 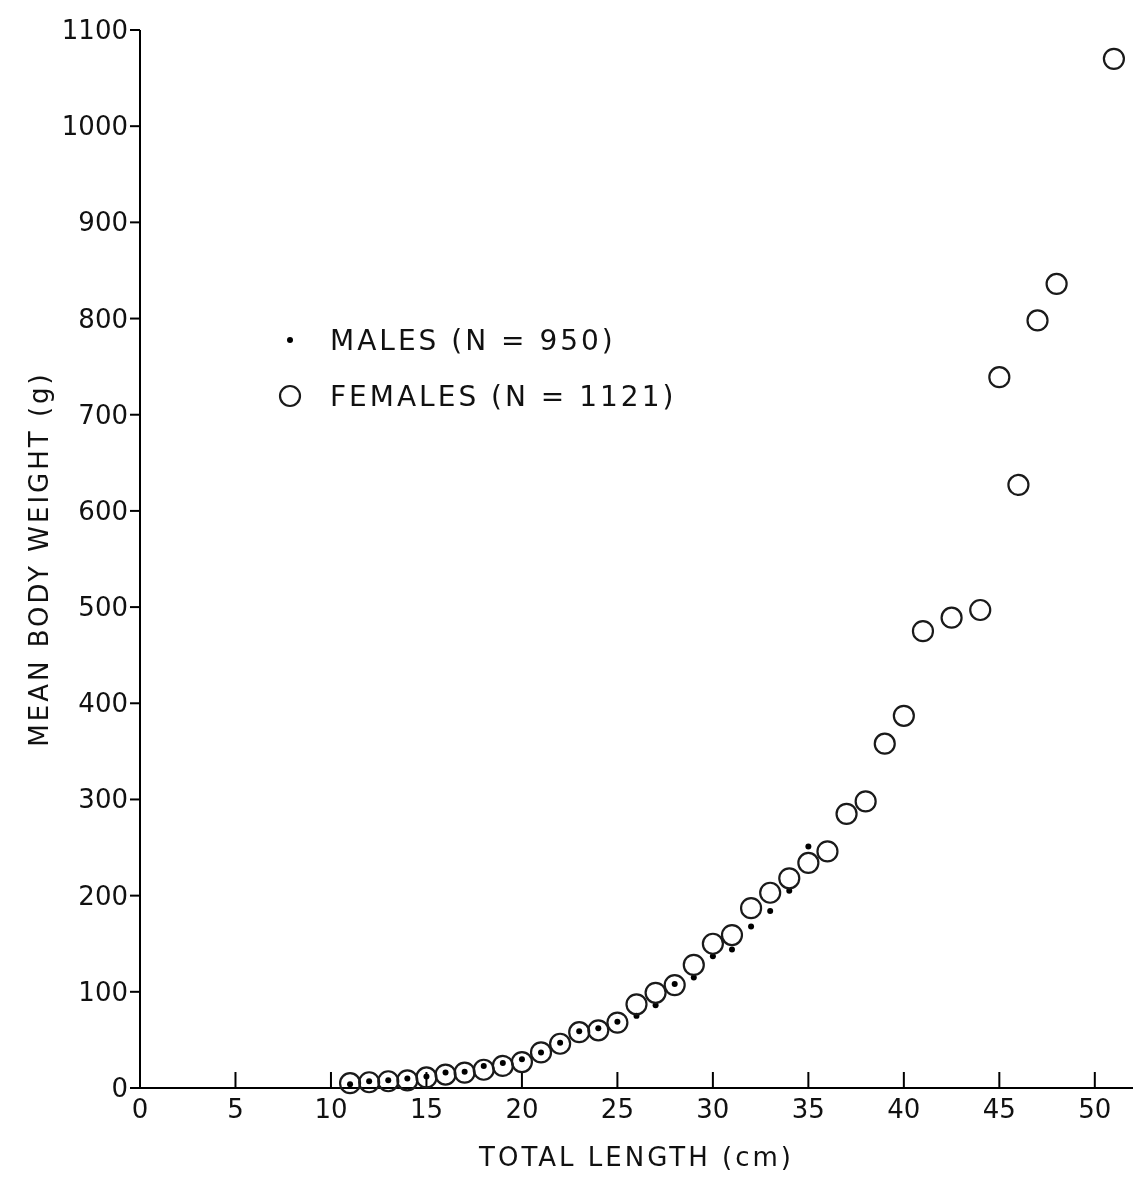 What do you see at coordinates (235, 1109) in the screenshot?
I see `x-tick-label: 5` at bounding box center [235, 1109].